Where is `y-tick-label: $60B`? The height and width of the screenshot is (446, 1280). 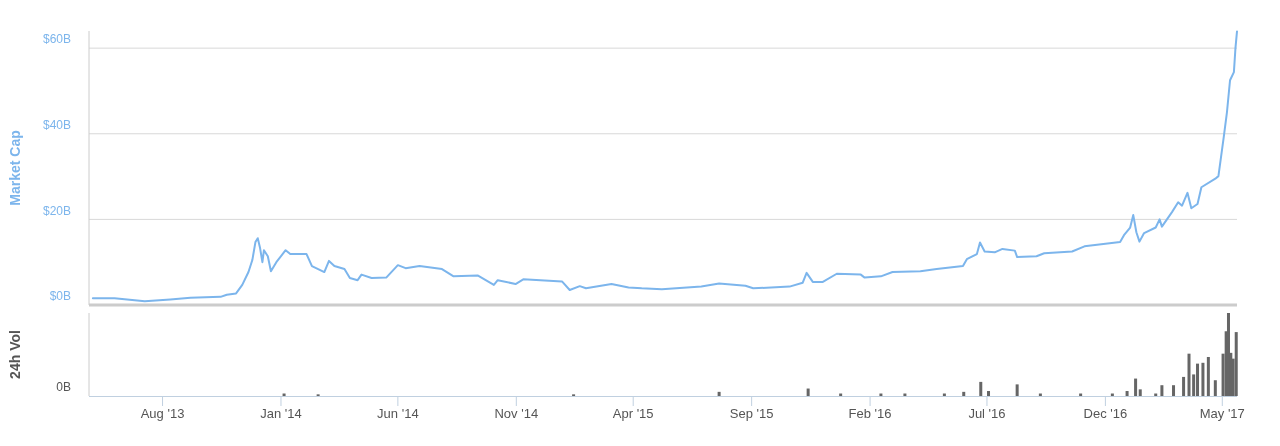
y-tick-label: $60B is located at coordinates (56, 39).